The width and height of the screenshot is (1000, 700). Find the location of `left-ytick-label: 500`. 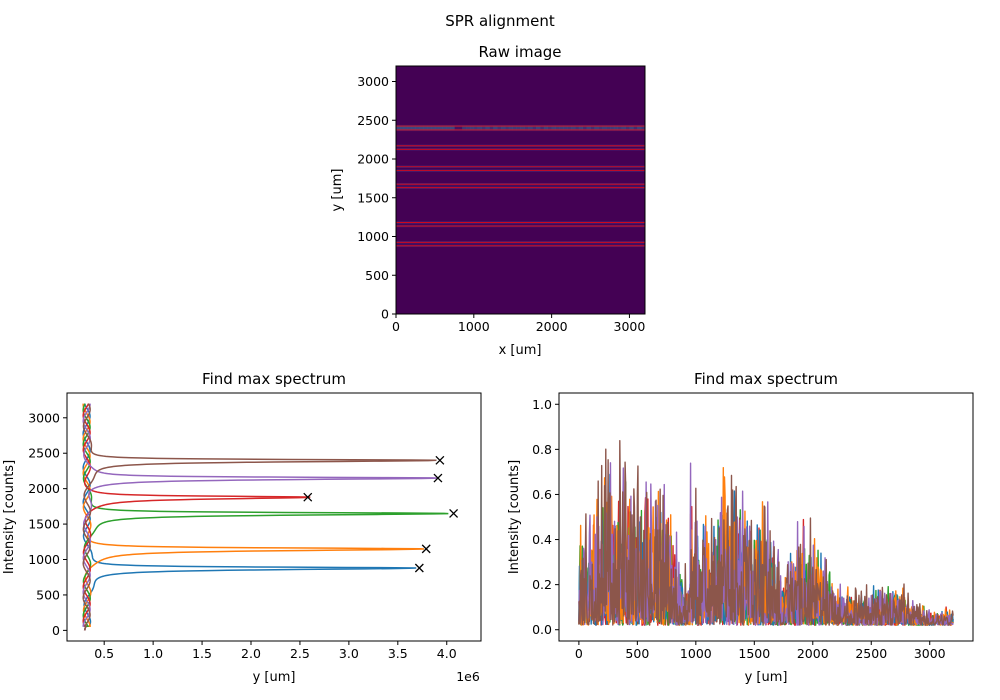

left-ytick-label: 500 is located at coordinates (48, 594).